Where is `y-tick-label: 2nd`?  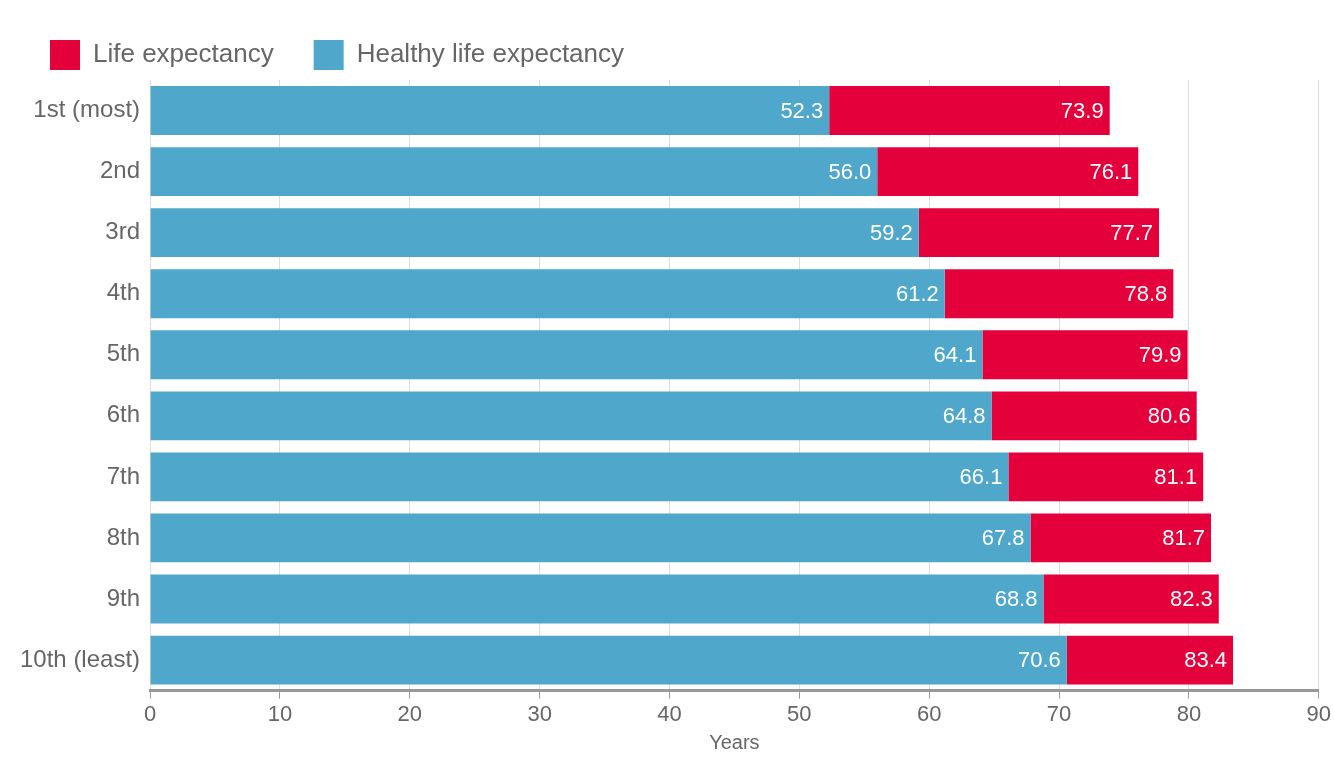 y-tick-label: 2nd is located at coordinates (120, 170).